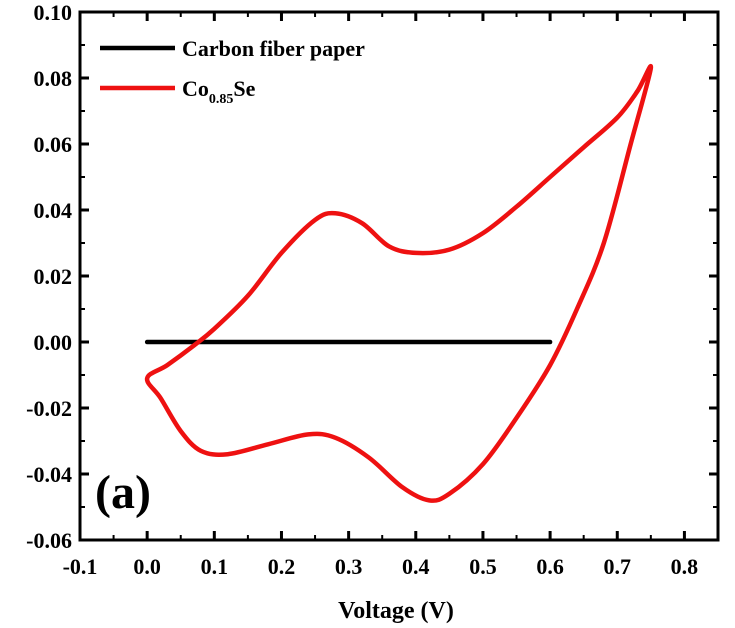 This screenshot has width=735, height=628. Describe the element at coordinates (273, 48) in the screenshot. I see `legend-label: Carbon fiber paper` at that location.